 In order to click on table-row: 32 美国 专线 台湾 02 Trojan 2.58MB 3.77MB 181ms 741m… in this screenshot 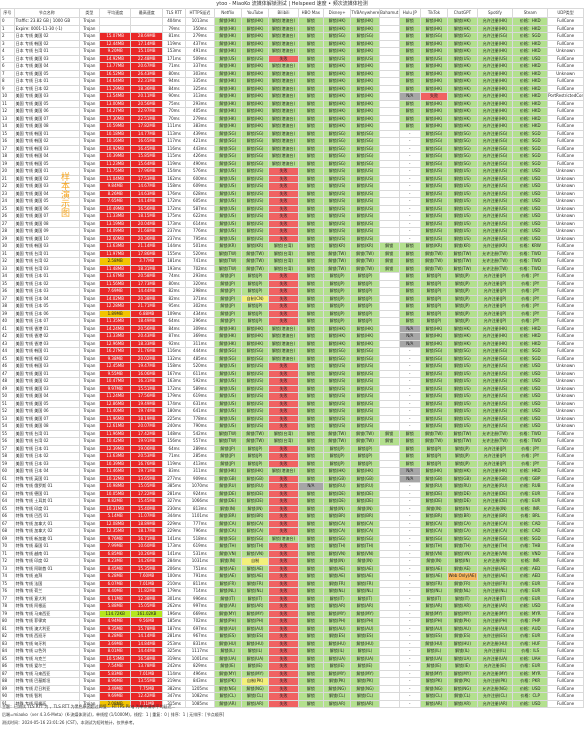, I will do `click(292, 261)`.